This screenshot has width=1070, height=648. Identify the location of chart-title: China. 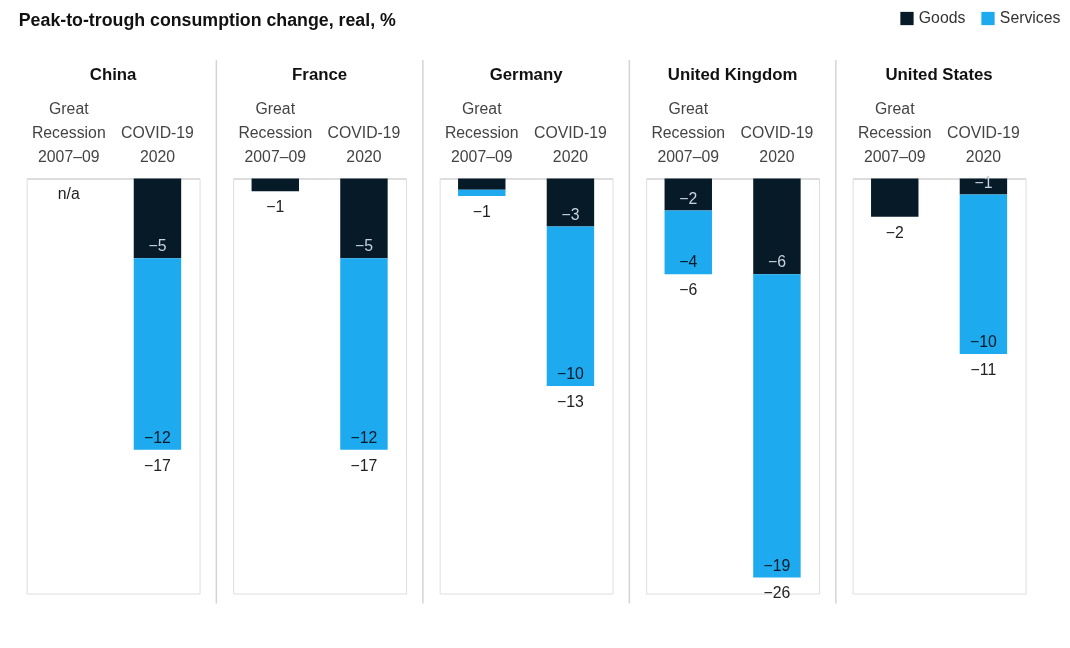
(113, 74).